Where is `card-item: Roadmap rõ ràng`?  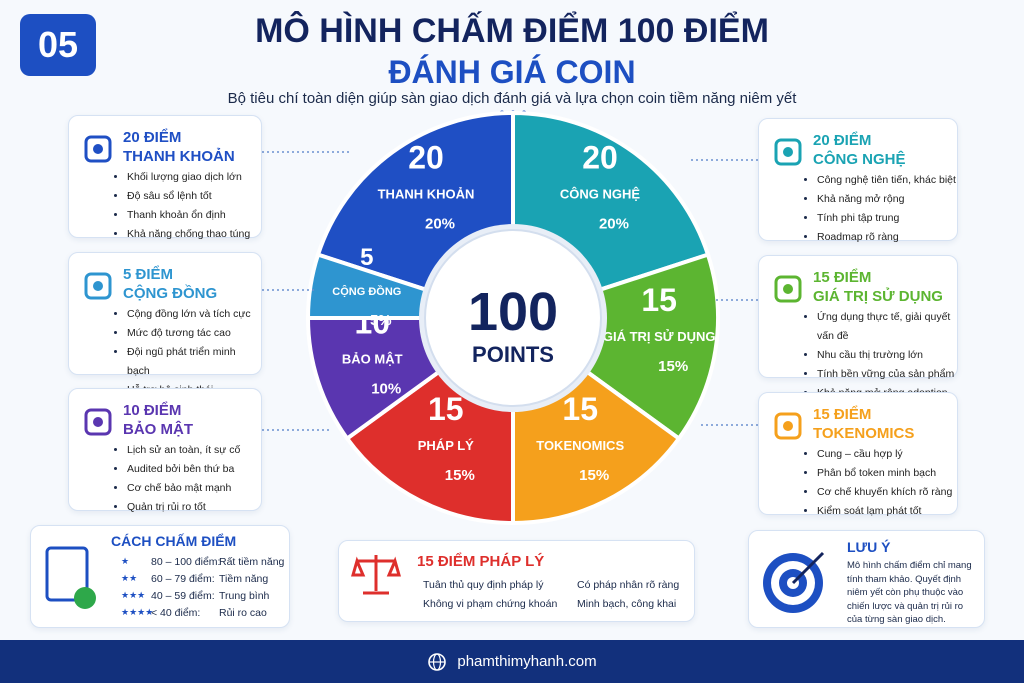
card-item: Roadmap rõ ràng is located at coordinates (886, 237).